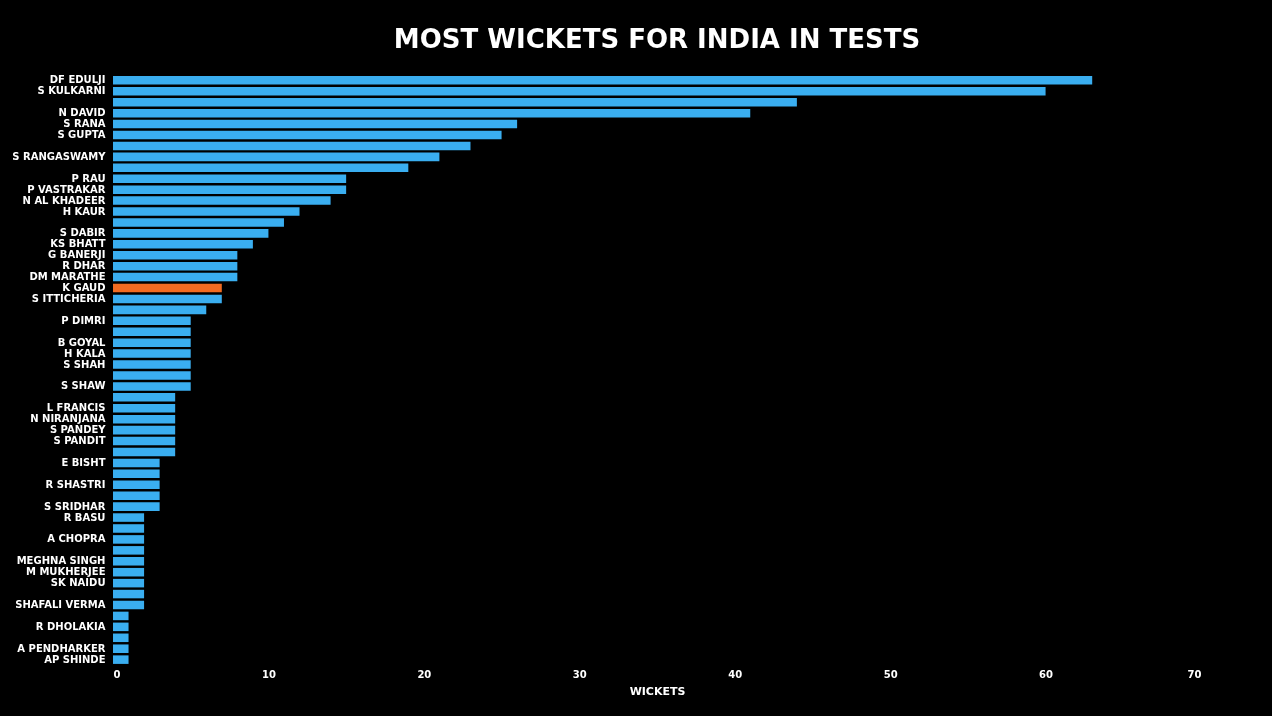 Image resolution: width=1272 pixels, height=716 pixels. What do you see at coordinates (84, 211) in the screenshot?
I see `y-tick-label: H KAUR` at bounding box center [84, 211].